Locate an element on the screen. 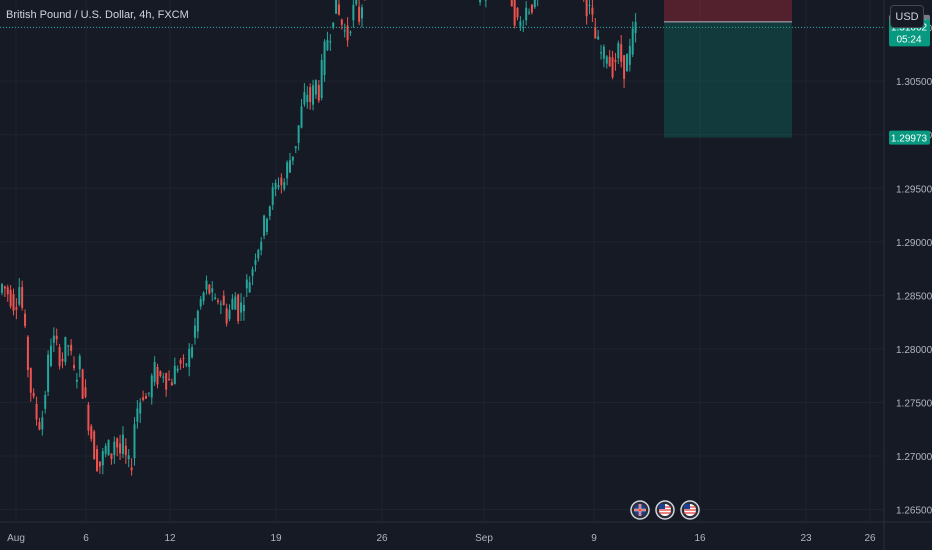  y-tick-label: 1.29500 is located at coordinates (914, 189).